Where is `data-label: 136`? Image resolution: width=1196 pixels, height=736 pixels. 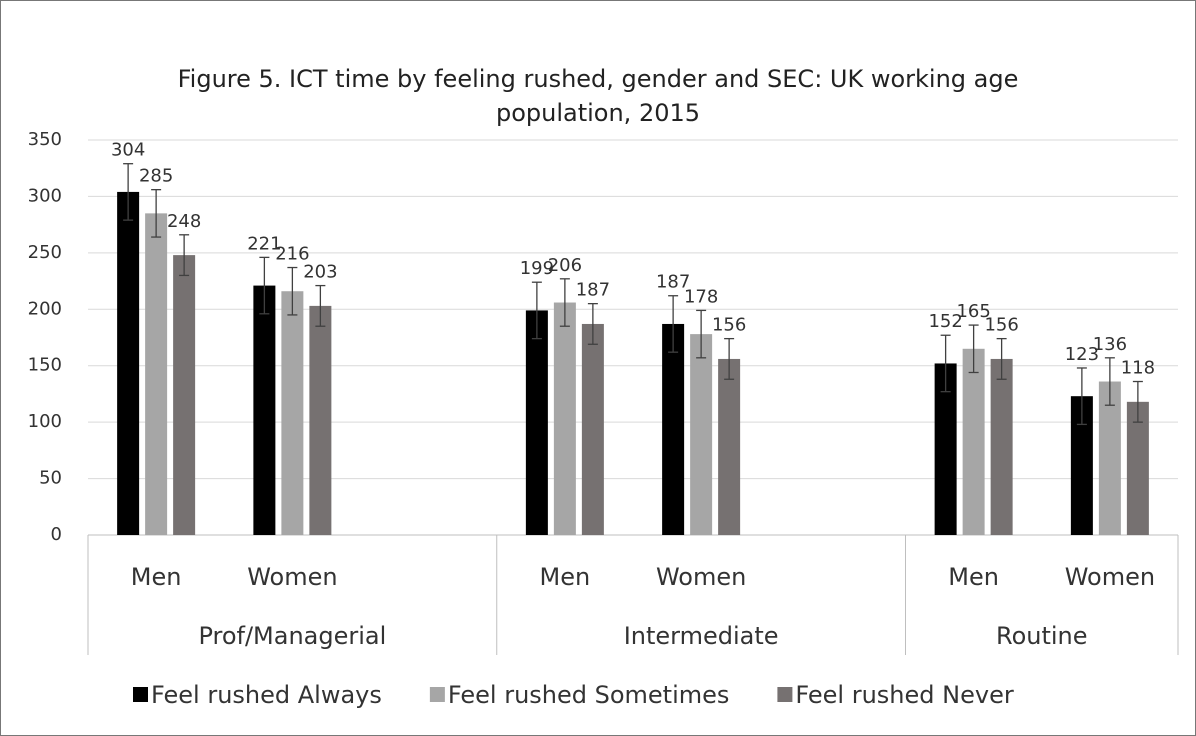 data-label: 136 is located at coordinates (1110, 344).